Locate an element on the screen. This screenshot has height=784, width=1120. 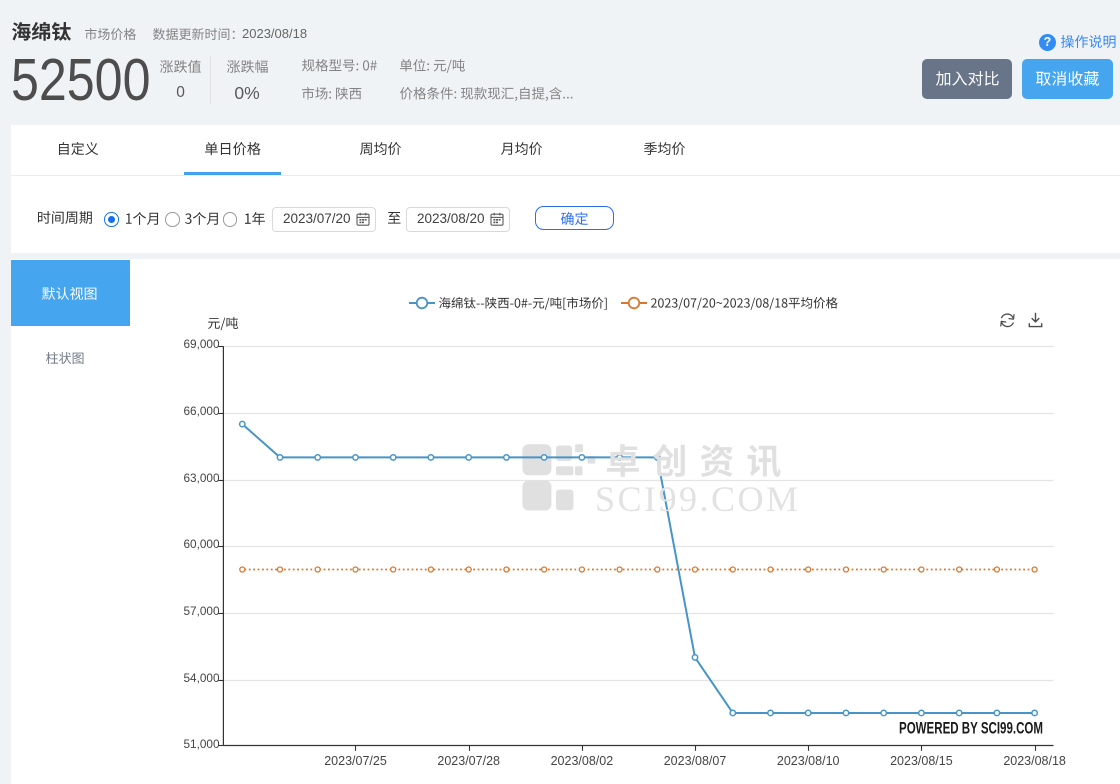
svg-text: 2023/07/25 is located at coordinates (355, 761).